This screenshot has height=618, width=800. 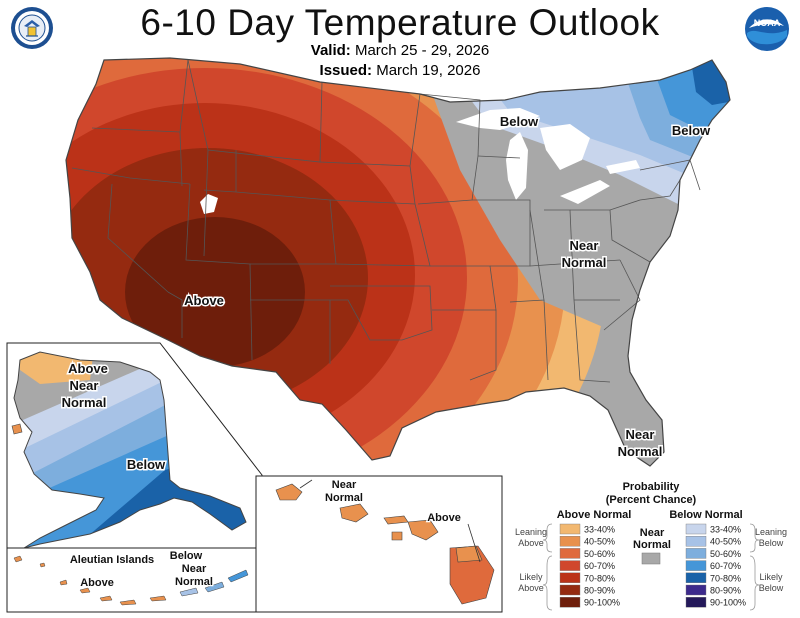 What do you see at coordinates (640, 451) in the screenshot?
I see `label-near-florida-2: Normal` at bounding box center [640, 451].